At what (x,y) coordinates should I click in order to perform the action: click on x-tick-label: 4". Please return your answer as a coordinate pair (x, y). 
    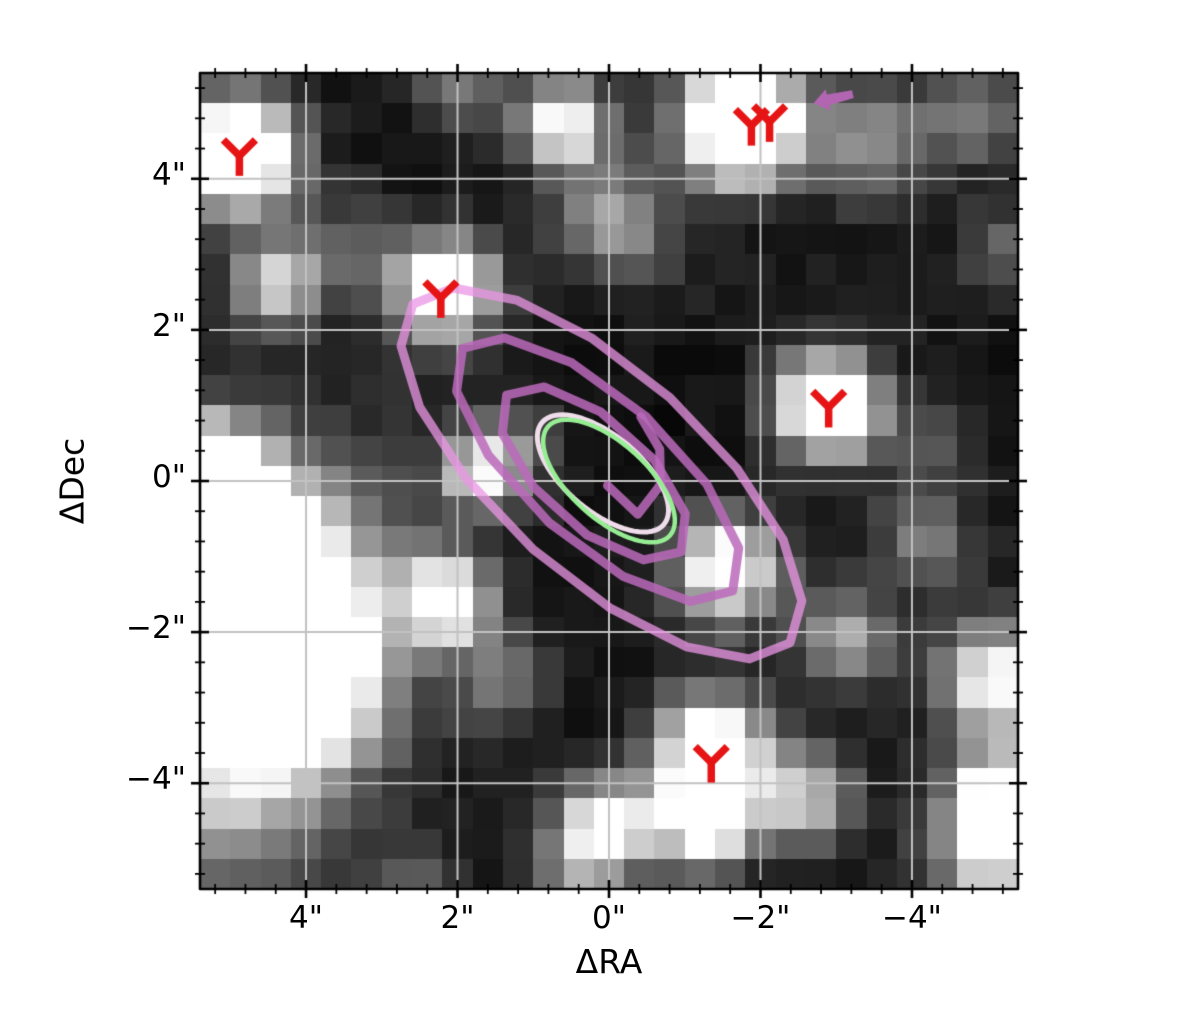
    Looking at the image, I should click on (306, 918).